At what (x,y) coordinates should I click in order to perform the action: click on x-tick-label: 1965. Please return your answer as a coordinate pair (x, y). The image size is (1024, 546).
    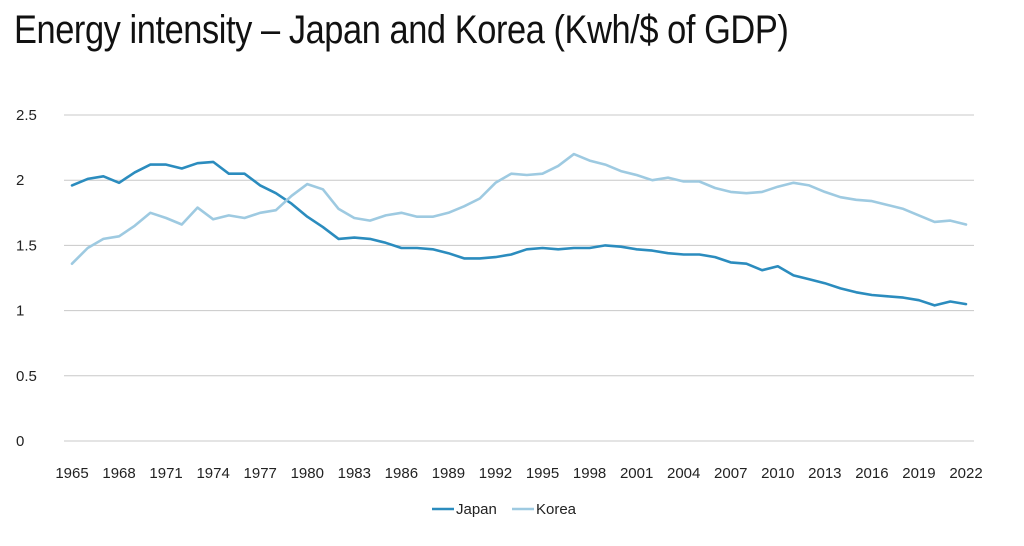
    Looking at the image, I should click on (71, 473).